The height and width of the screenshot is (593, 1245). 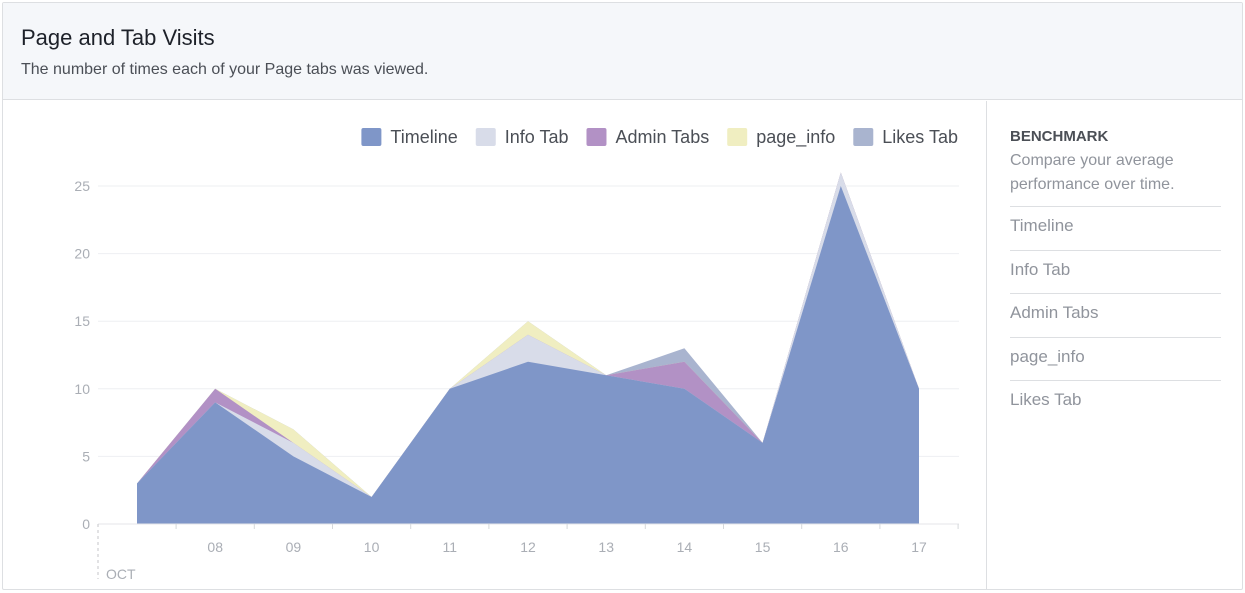 I want to click on x-tick-label: 11, so click(x=450, y=547).